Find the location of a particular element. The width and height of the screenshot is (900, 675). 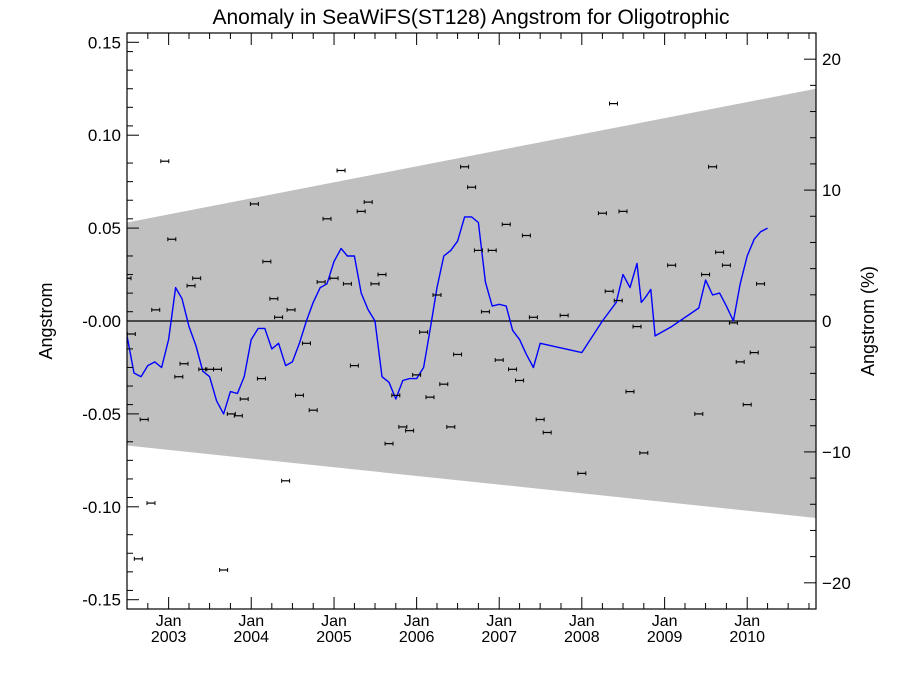

y-tick-label-0: 0.15 is located at coordinates (104, 42).